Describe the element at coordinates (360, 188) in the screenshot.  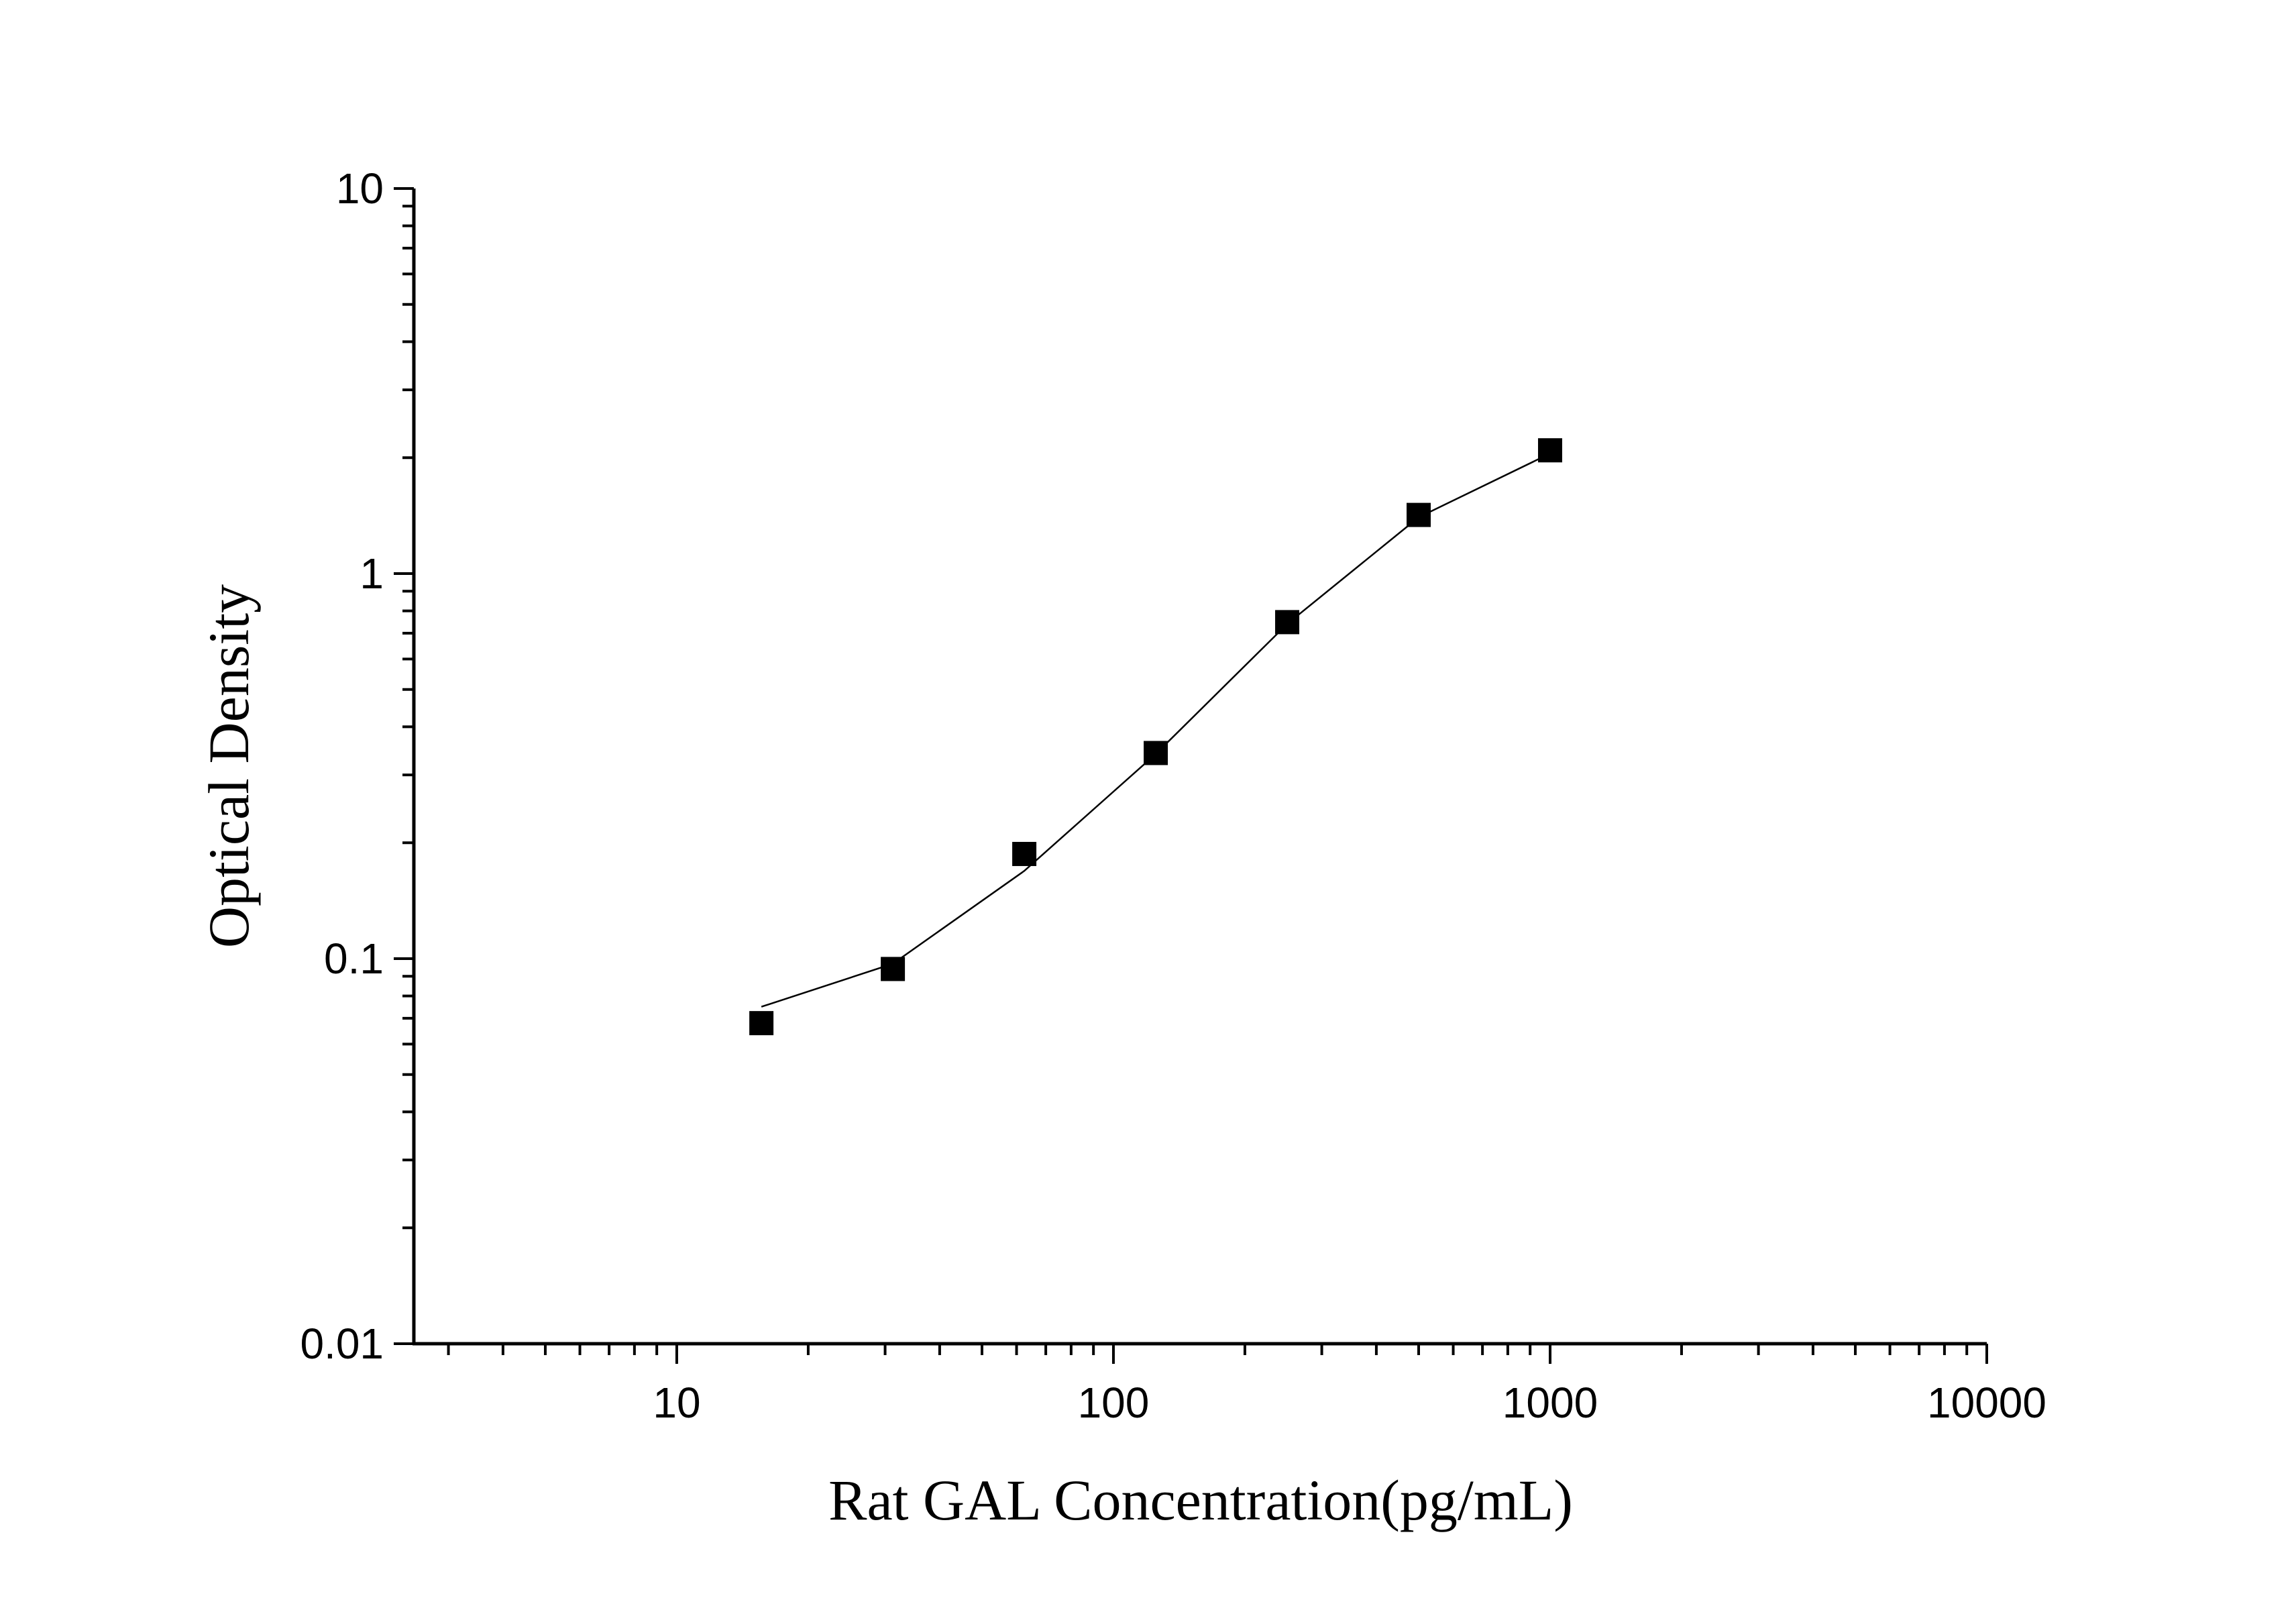
I see `y-tick-label: 10` at that location.